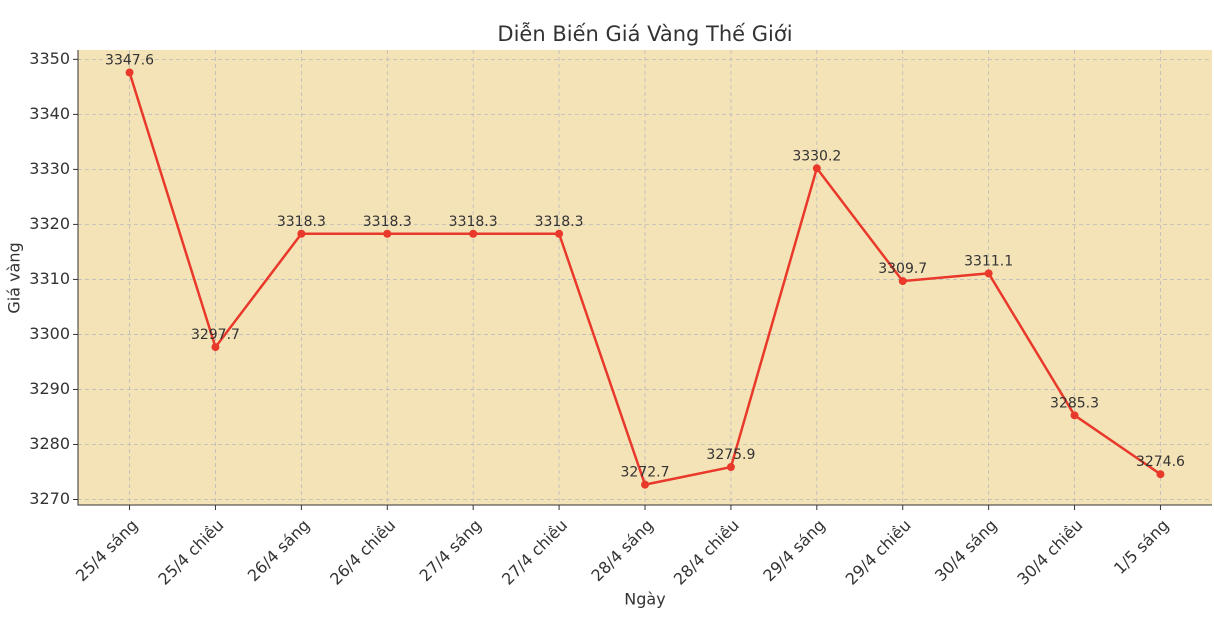 This screenshot has width=1214, height=620. I want to click on data-label: 3274.6, so click(1160, 462).